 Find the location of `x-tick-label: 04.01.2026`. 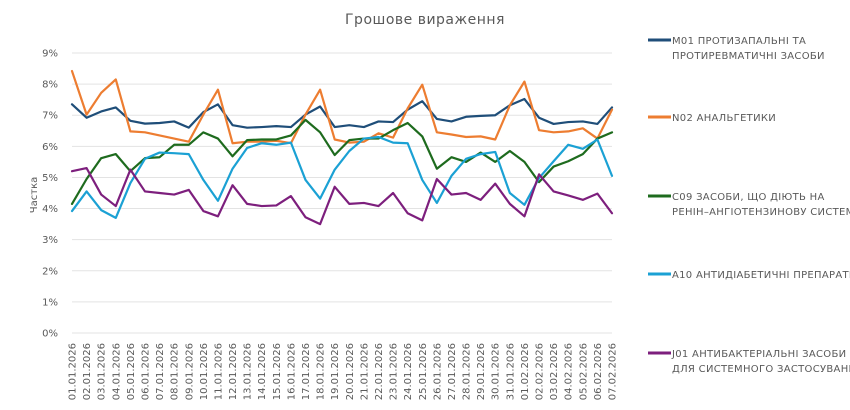

x-tick-label: 04.01.2026 is located at coordinates (116, 371).